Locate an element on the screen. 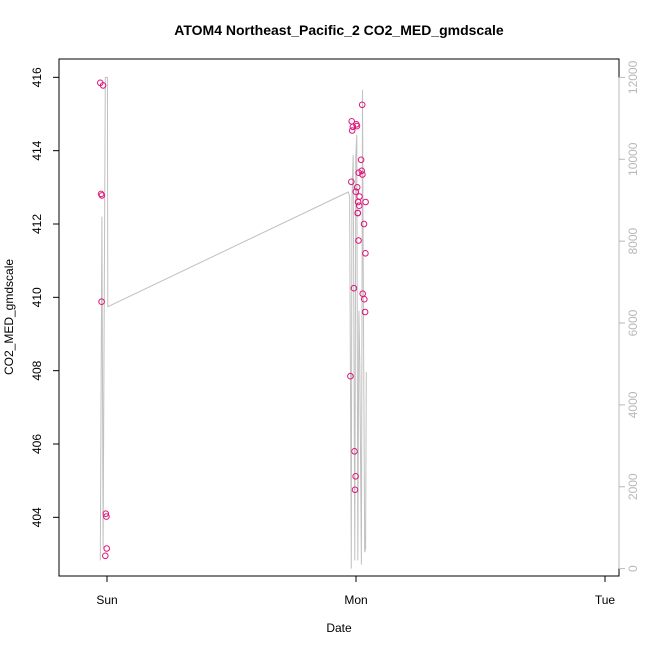 Image resolution: width=650 pixels, height=650 pixels. y-axis-label: CO2_MED_gmdscale is located at coordinates (9, 317).